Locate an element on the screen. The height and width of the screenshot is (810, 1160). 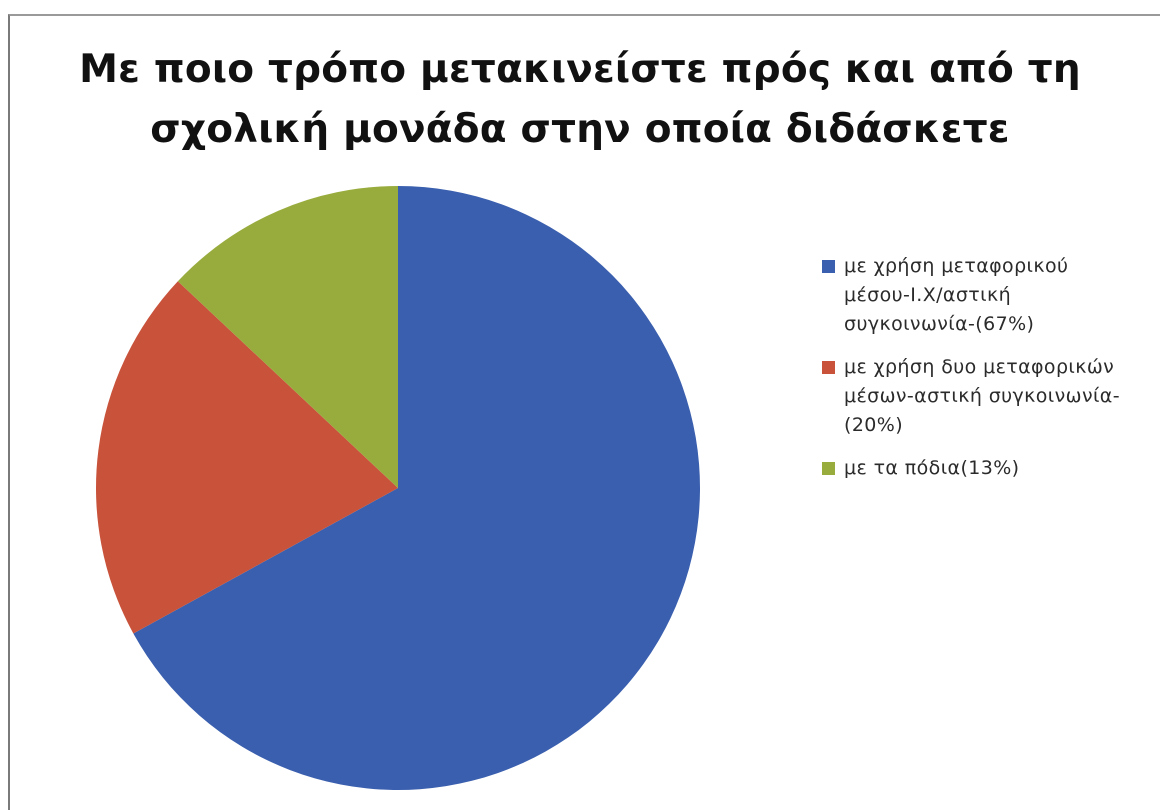
legend-item-on-foot: με τα πόδια(13%) is located at coordinates (987, 468).